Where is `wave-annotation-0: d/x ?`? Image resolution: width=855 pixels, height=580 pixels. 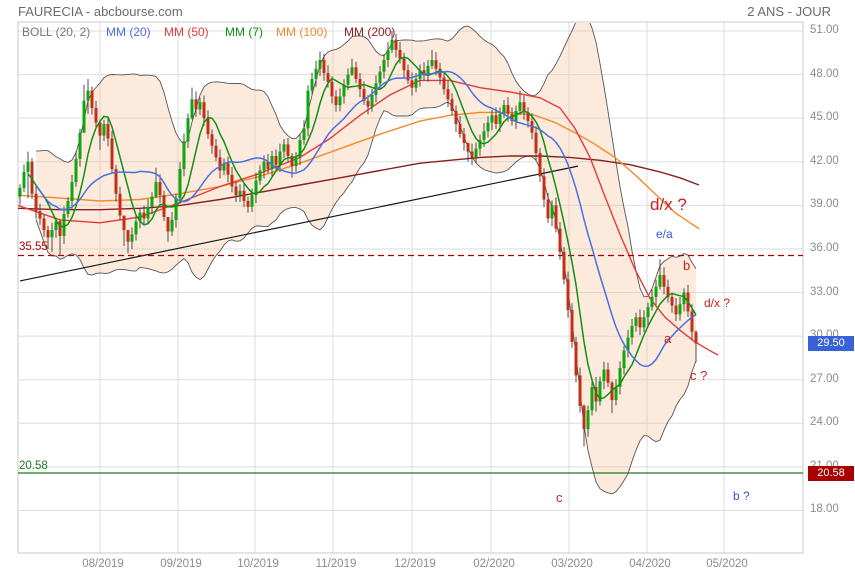
wave-annotation-0: d/x ? is located at coordinates (668, 204).